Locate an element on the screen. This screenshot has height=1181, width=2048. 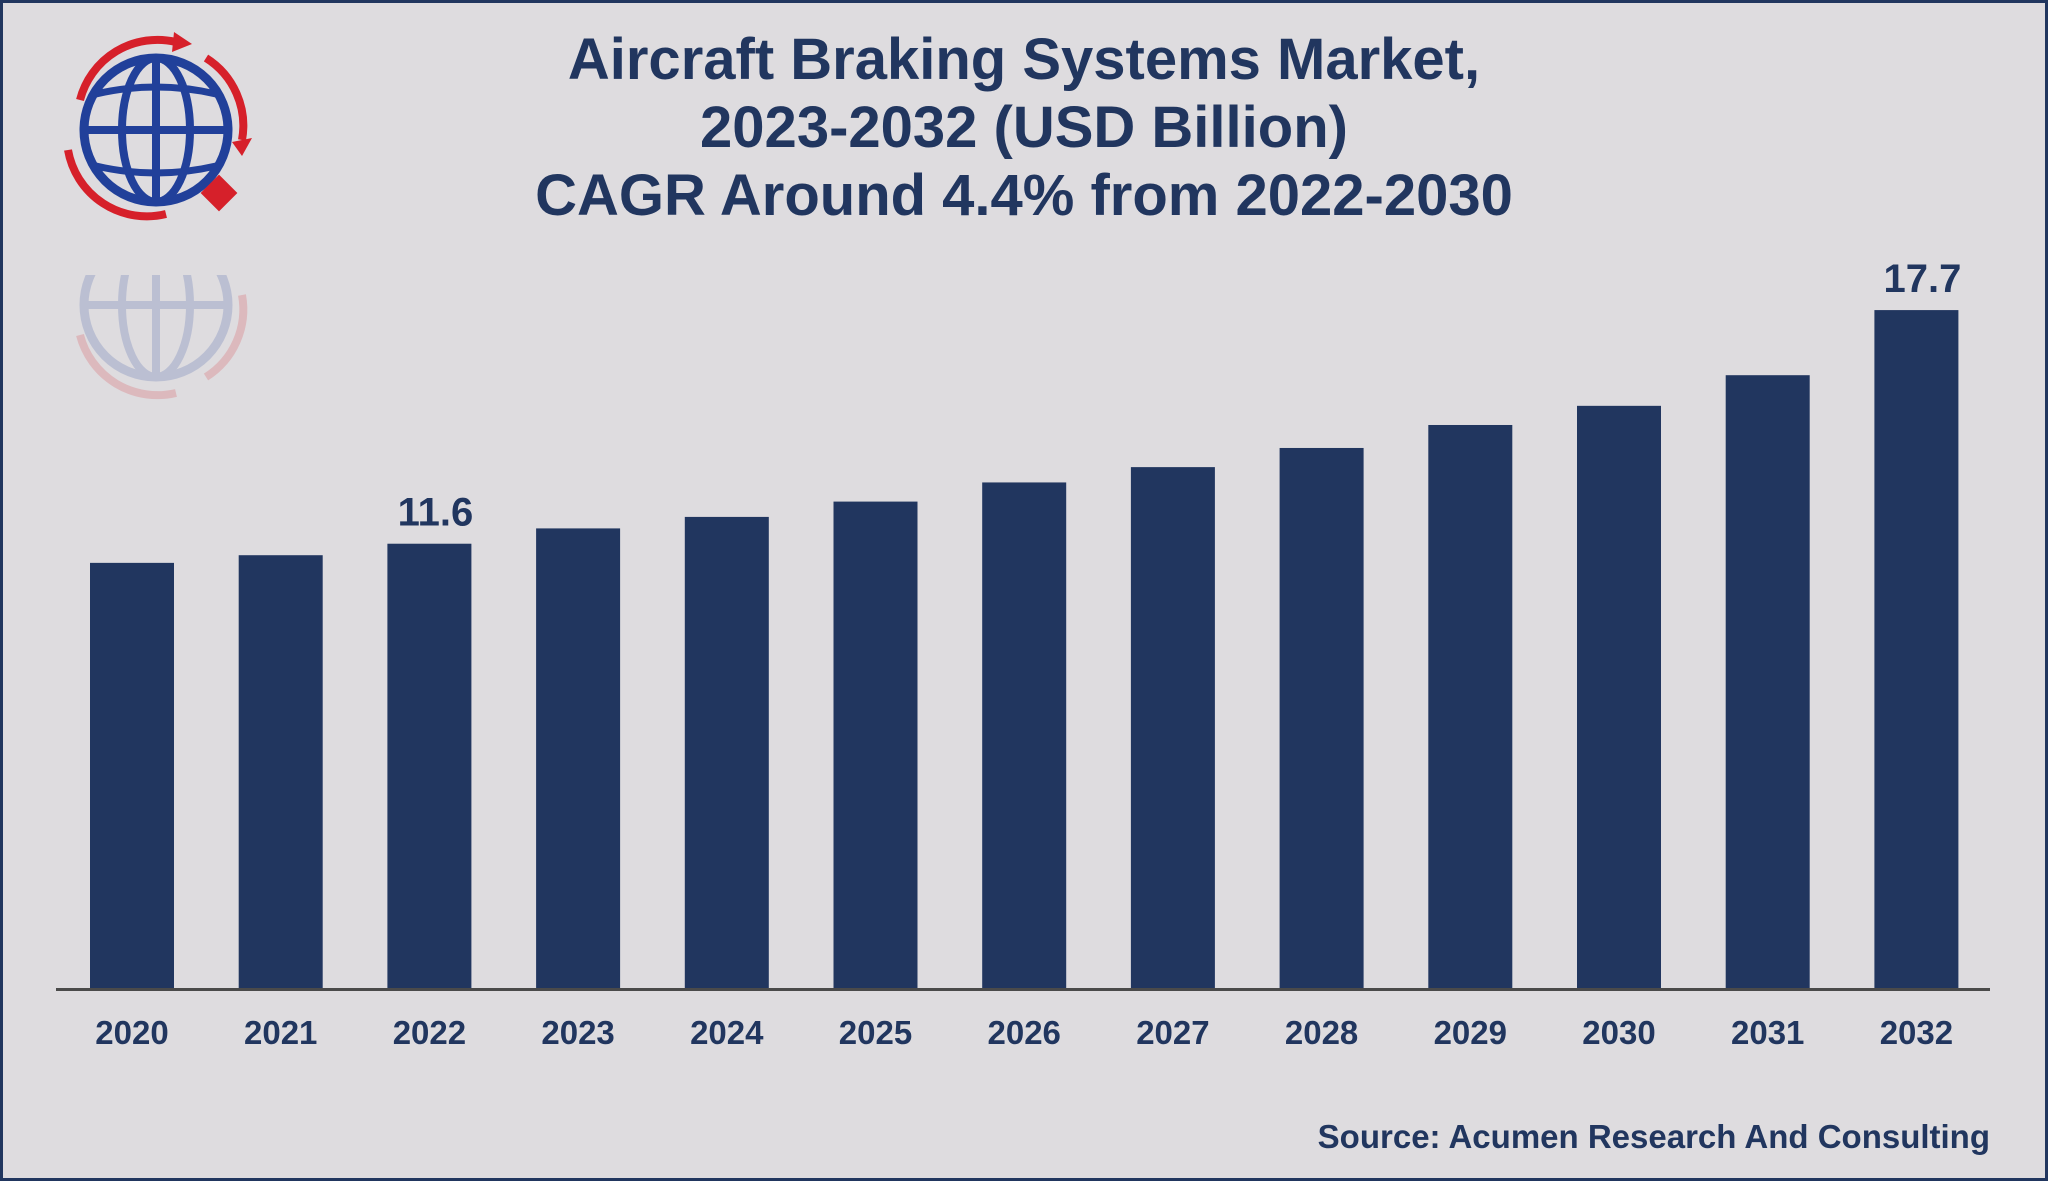
x-tick-label-2029: 2029 is located at coordinates (1470, 1032).